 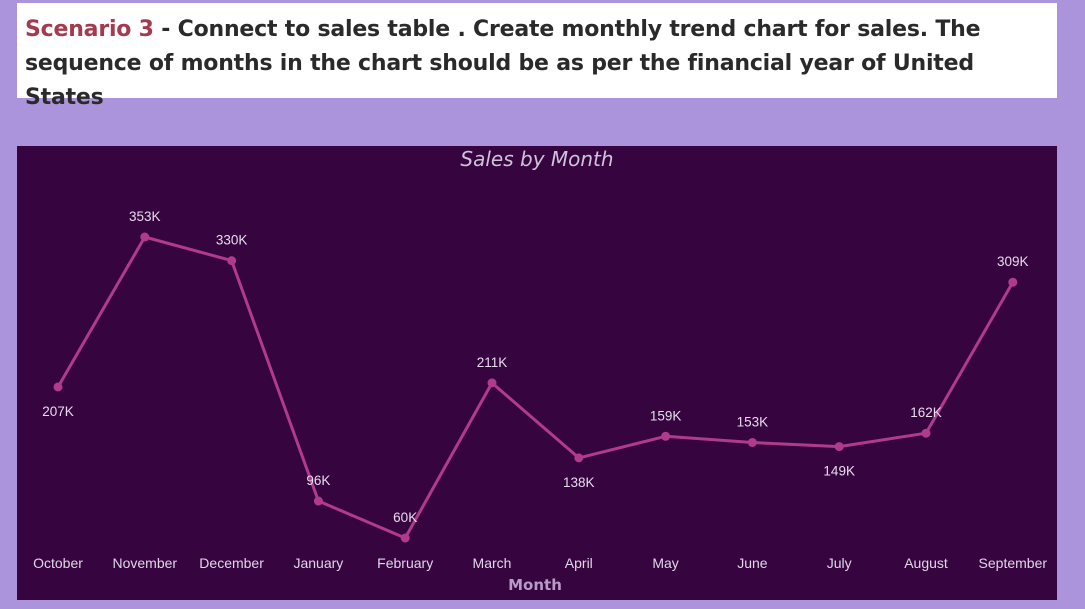 I want to click on data-label-may: 159K, so click(x=666, y=415).